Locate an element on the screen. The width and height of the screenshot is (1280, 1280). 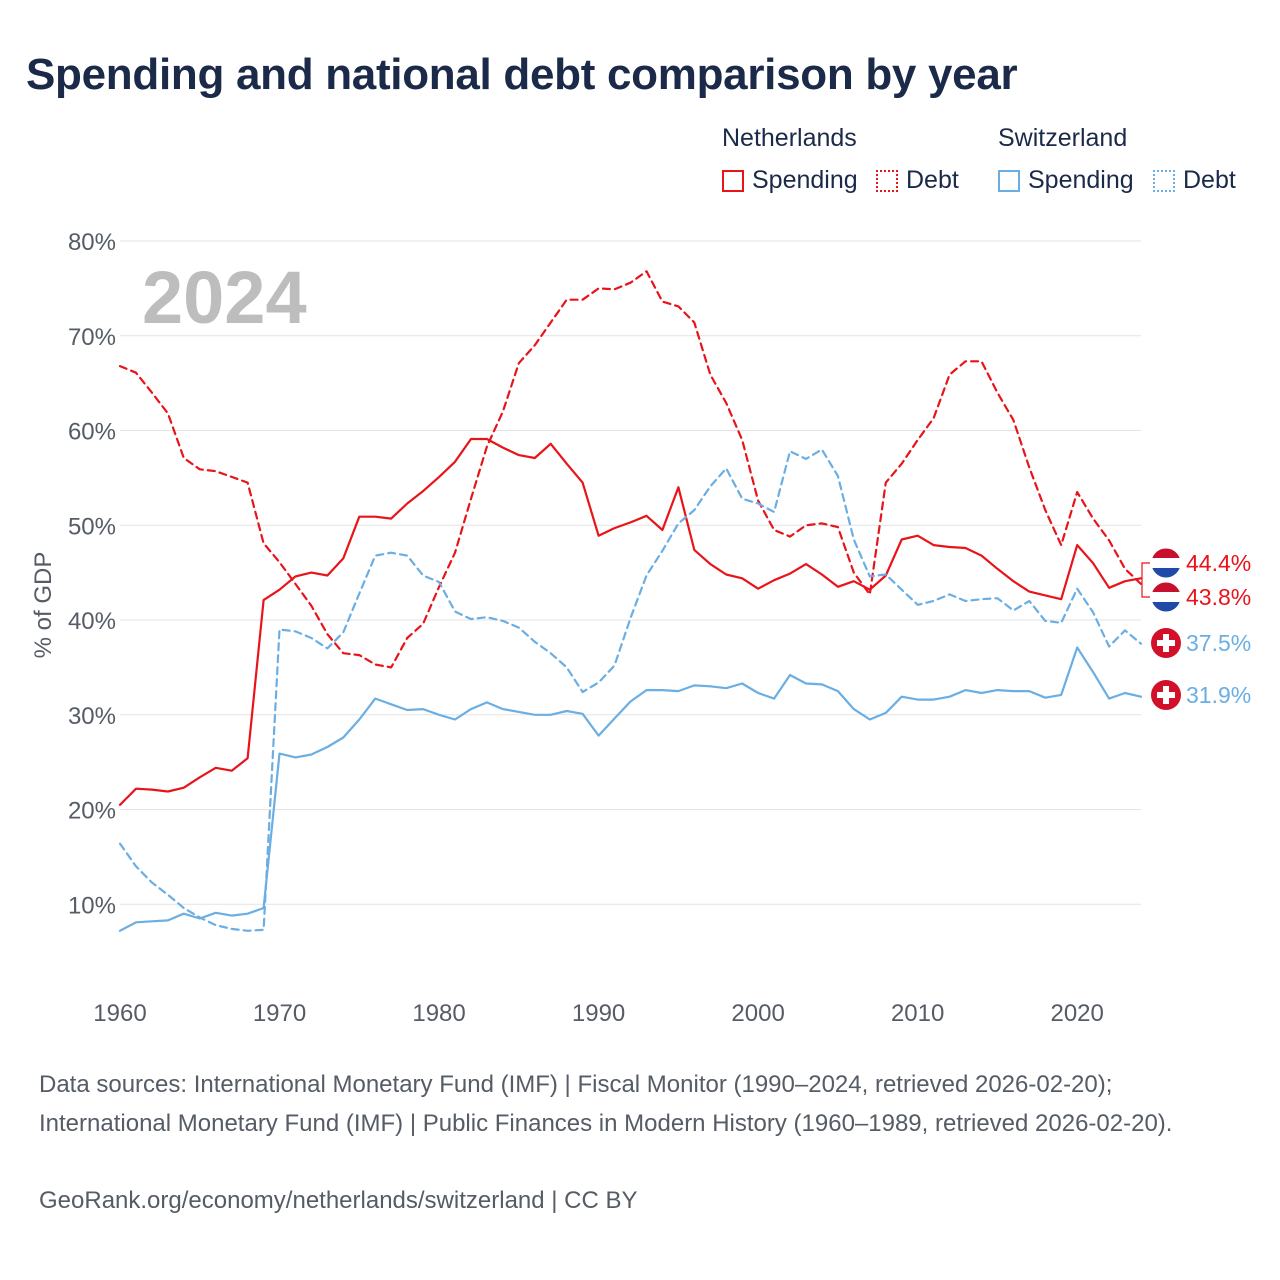
end-value-label: 31.9% is located at coordinates (1218, 695).